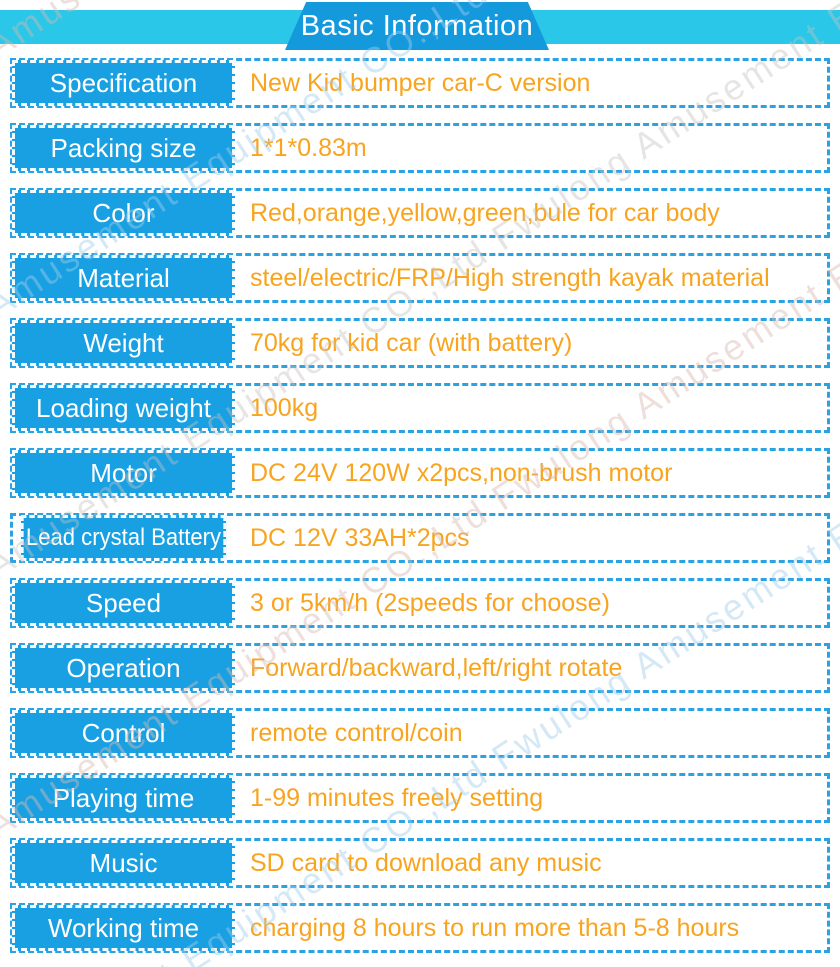 The width and height of the screenshot is (840, 967). I want to click on row-label: Packing size, so click(123, 148).